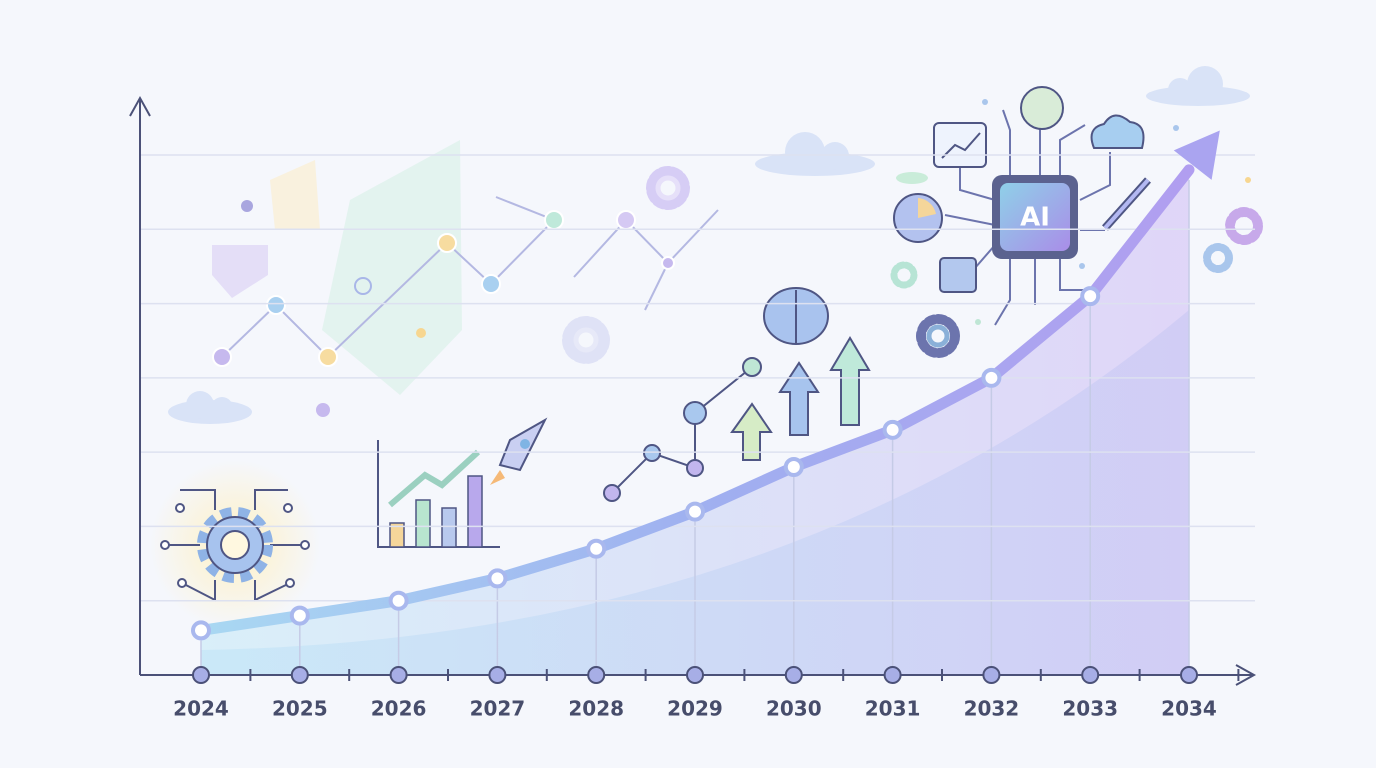  What do you see at coordinates (498, 709) in the screenshot?
I see `x-tick-label: 2027` at bounding box center [498, 709].